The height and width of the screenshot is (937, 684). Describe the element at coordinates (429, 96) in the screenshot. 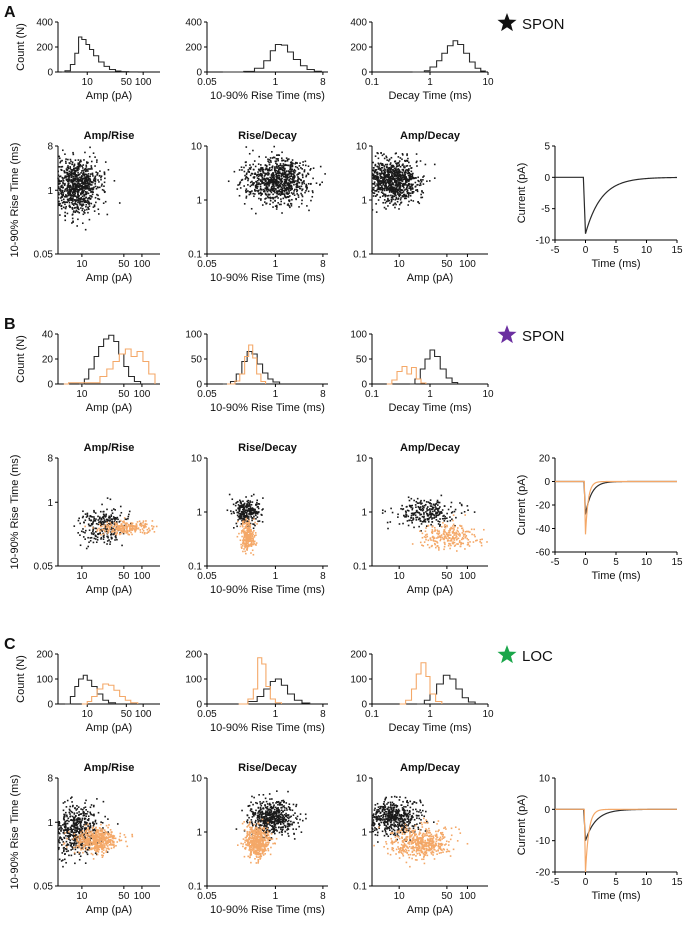

I see `x-axis-label: Decay Time (ms)` at that location.